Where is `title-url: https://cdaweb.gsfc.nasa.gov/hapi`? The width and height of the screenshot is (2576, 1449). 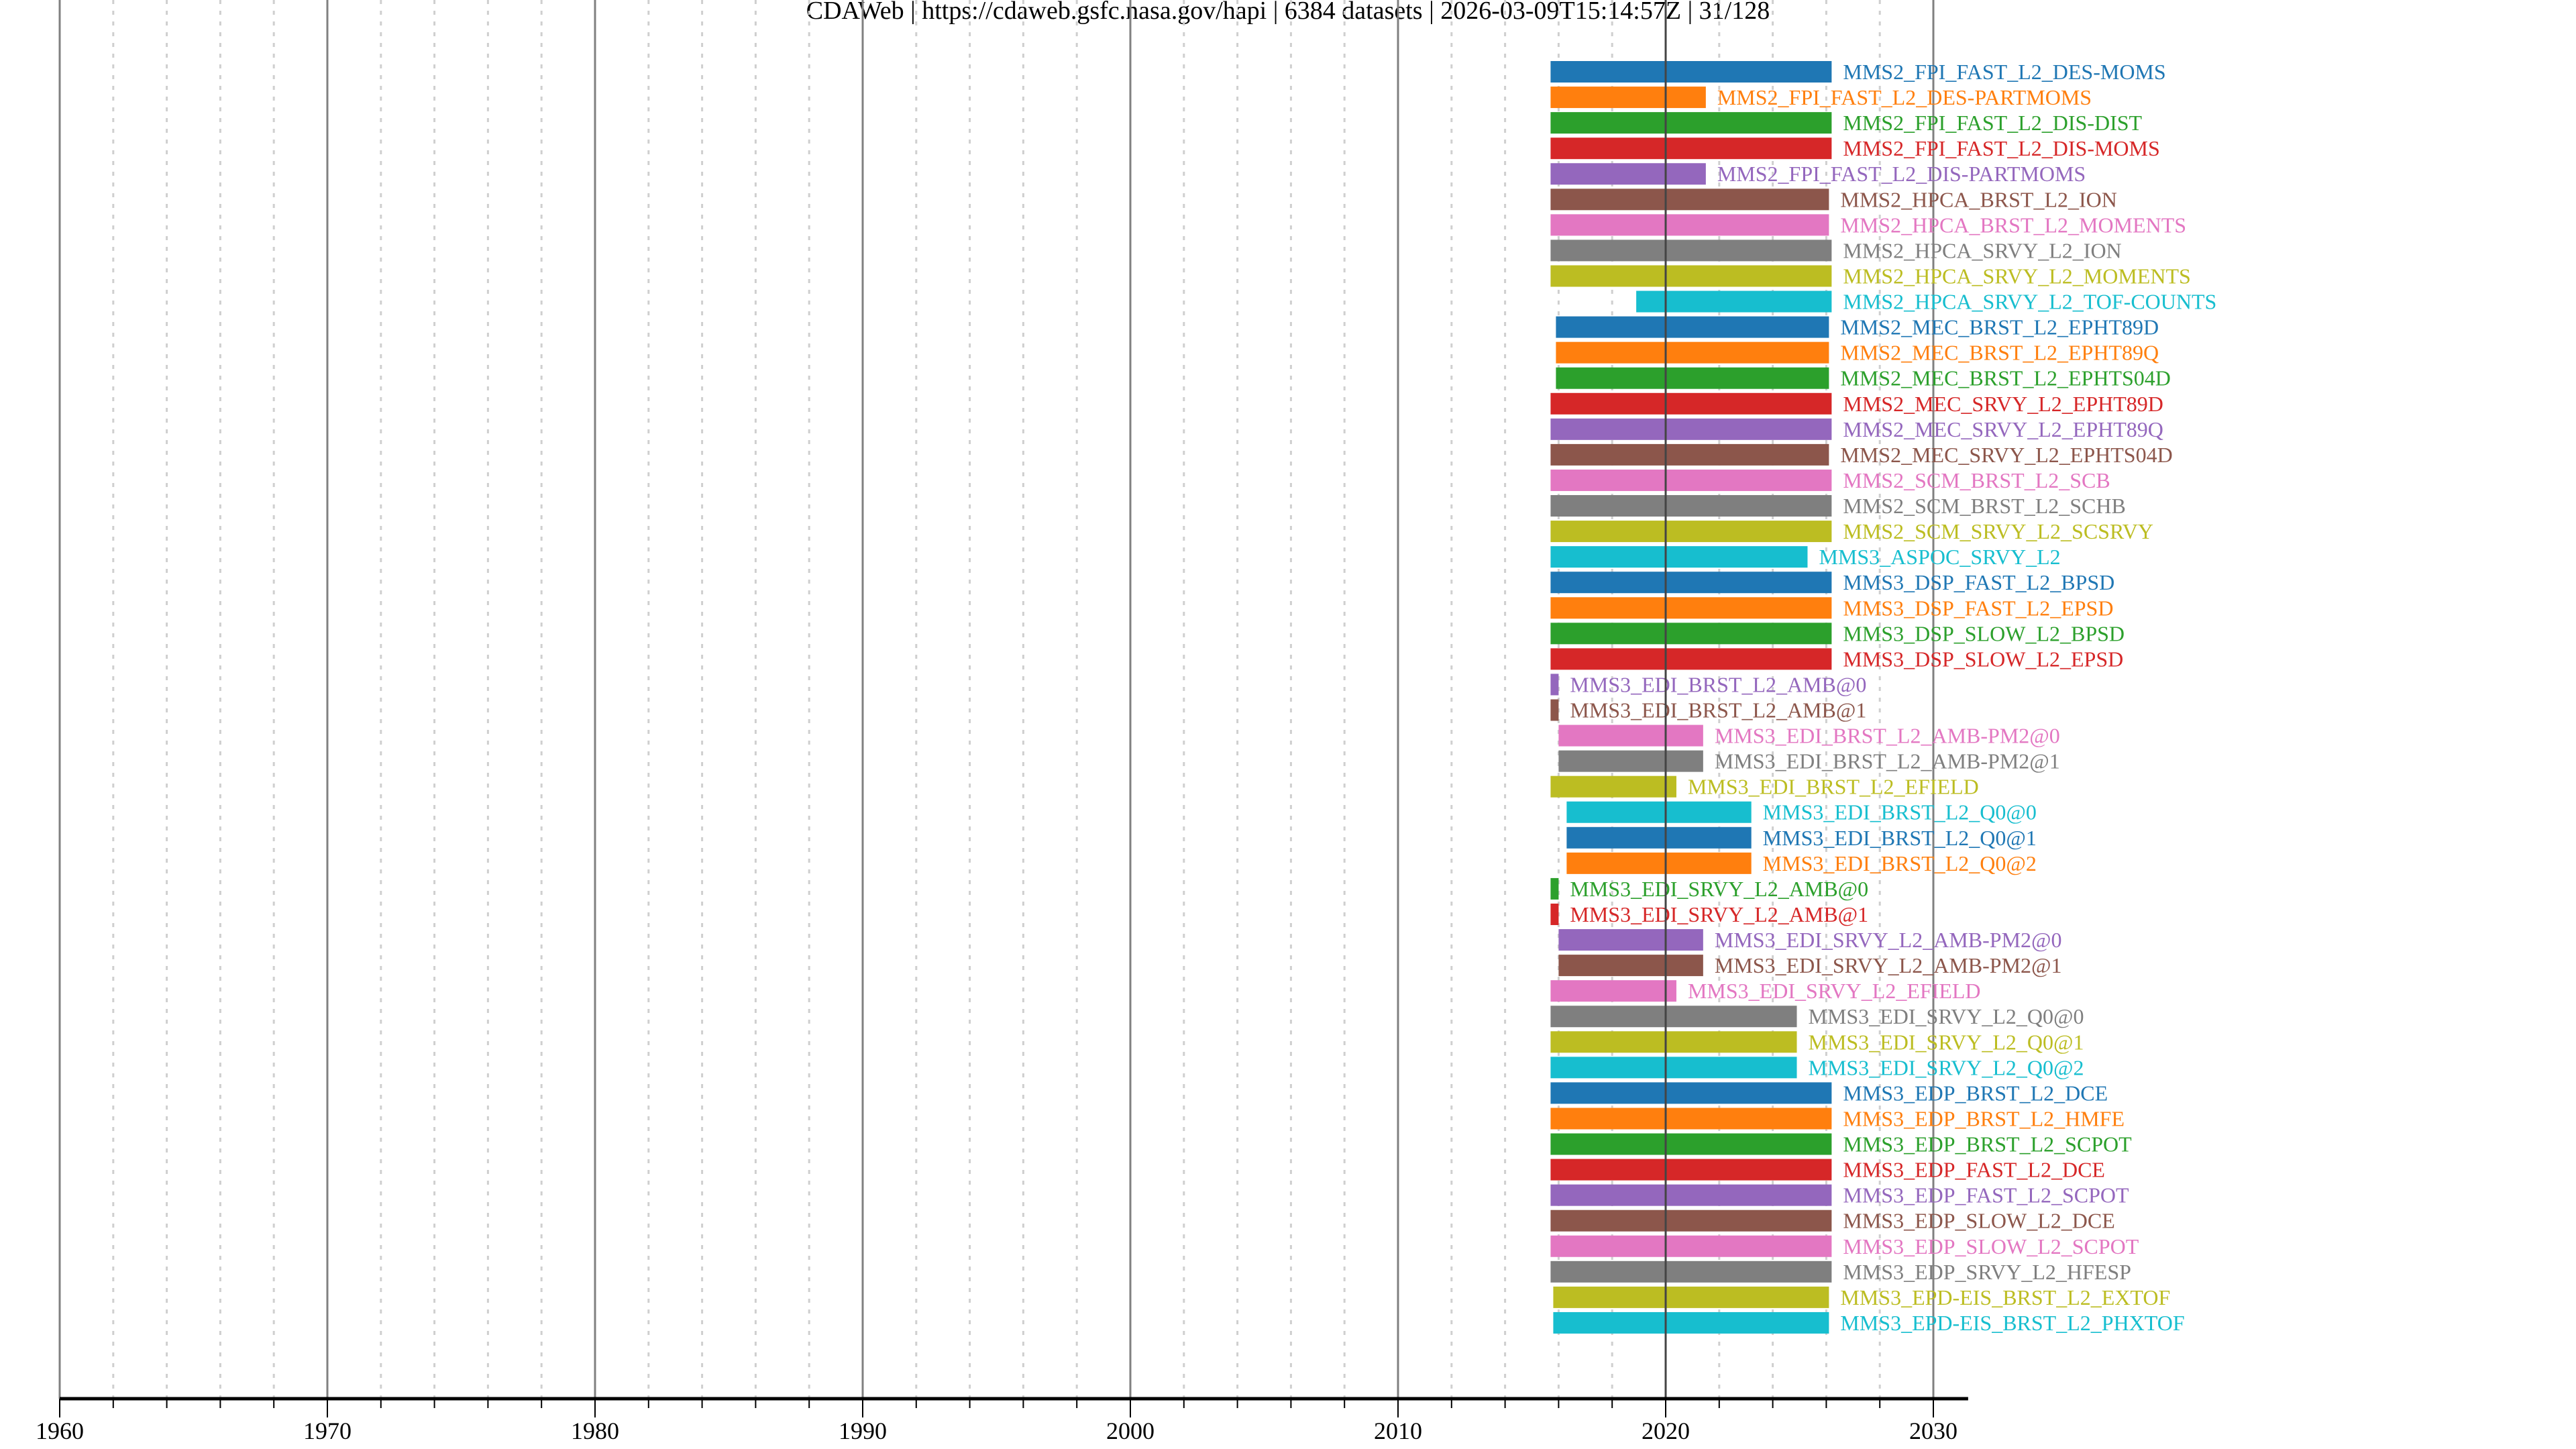
title-url: https://cdaweb.gsfc.nasa.gov/hapi is located at coordinates (1094, 12).